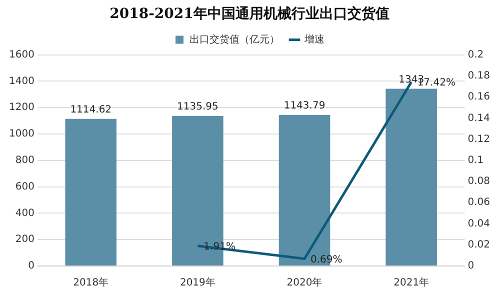 This screenshot has width=499, height=300. Describe the element at coordinates (479, 182) in the screenshot. I see `y2-tick-label: 0.08` at that location.